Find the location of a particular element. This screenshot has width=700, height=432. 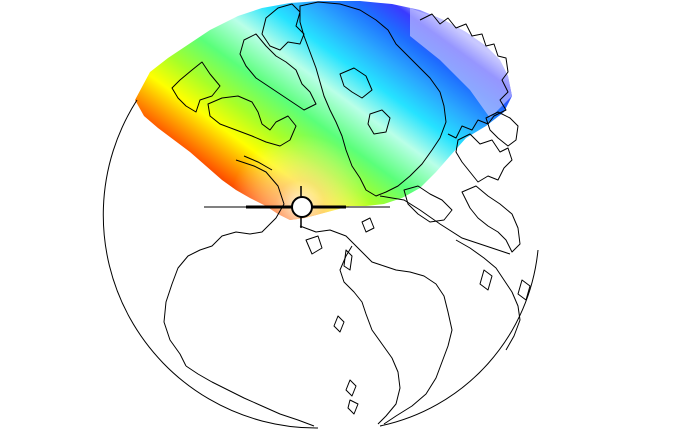

coastline-banks-island is located at coordinates (196, 87).